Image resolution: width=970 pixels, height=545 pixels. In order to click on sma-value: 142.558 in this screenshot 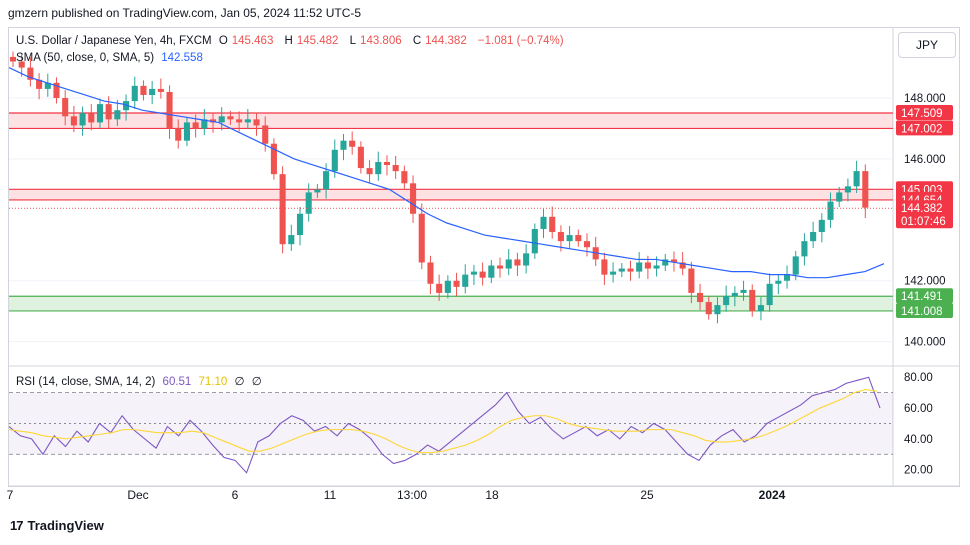, I will do `click(182, 58)`.